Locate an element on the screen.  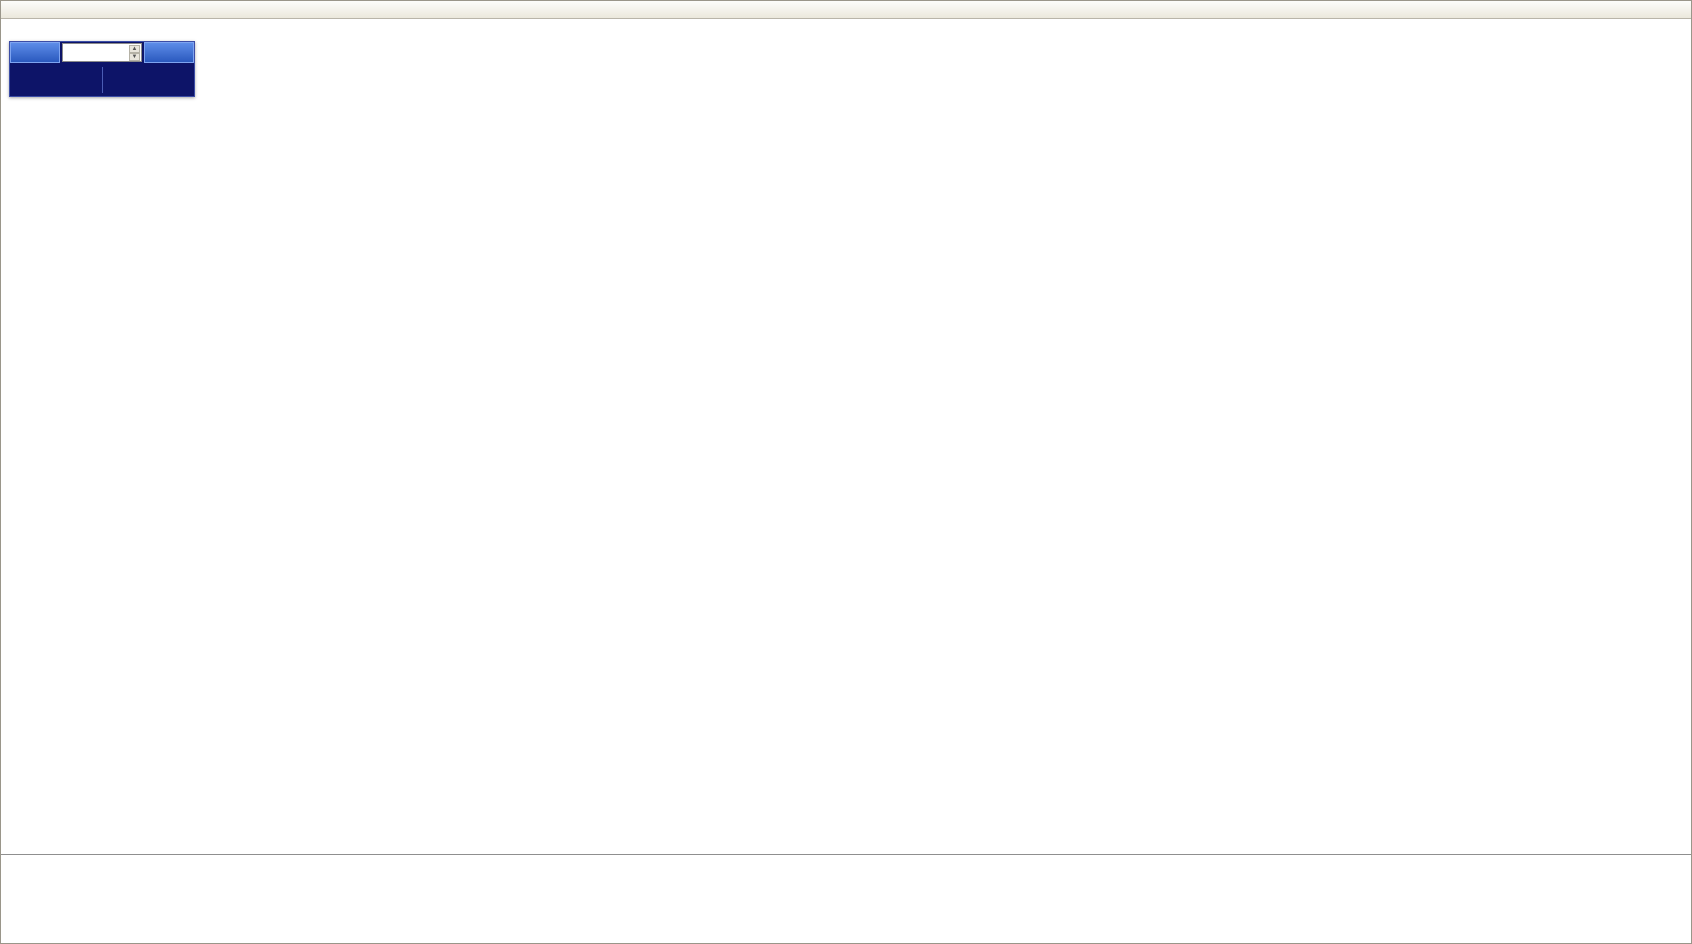
toolbar is located at coordinates (846, 10).